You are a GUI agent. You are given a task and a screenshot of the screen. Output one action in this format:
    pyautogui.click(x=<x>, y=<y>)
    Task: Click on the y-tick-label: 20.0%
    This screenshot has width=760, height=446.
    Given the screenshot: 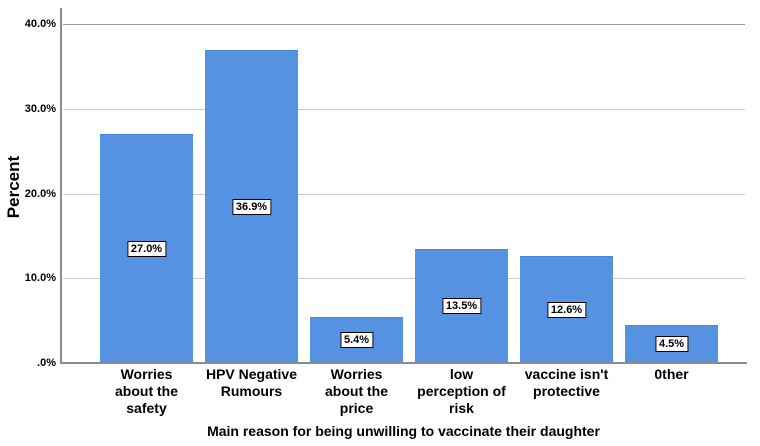 What is the action you would take?
    pyautogui.click(x=40, y=194)
    